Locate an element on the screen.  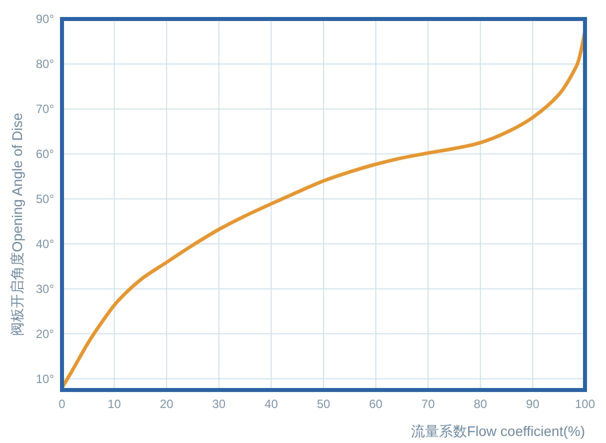
y-axis-title: 阀板开启角度Opening Angle of Dise is located at coordinates (17, 224).